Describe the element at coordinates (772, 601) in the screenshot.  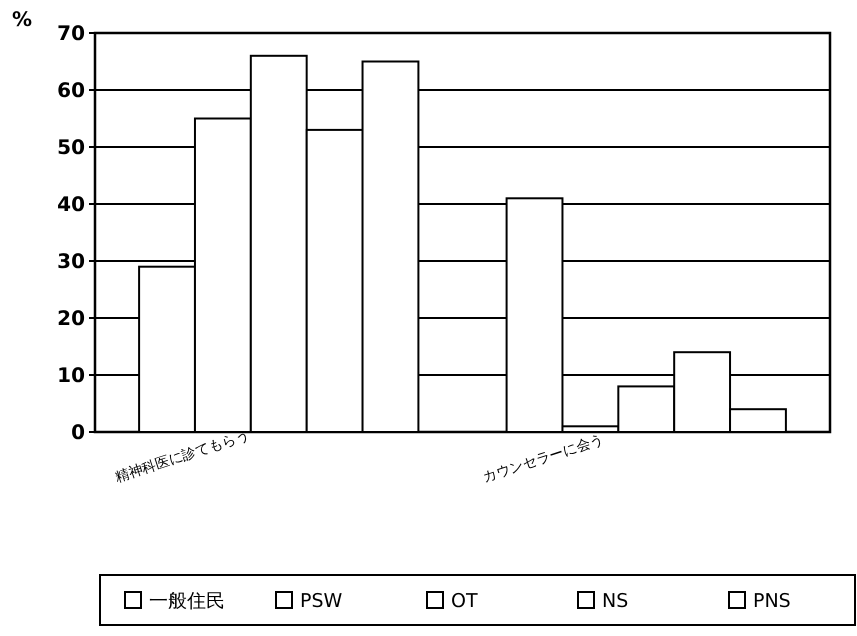
I see `legend-label: PNS` at that location.